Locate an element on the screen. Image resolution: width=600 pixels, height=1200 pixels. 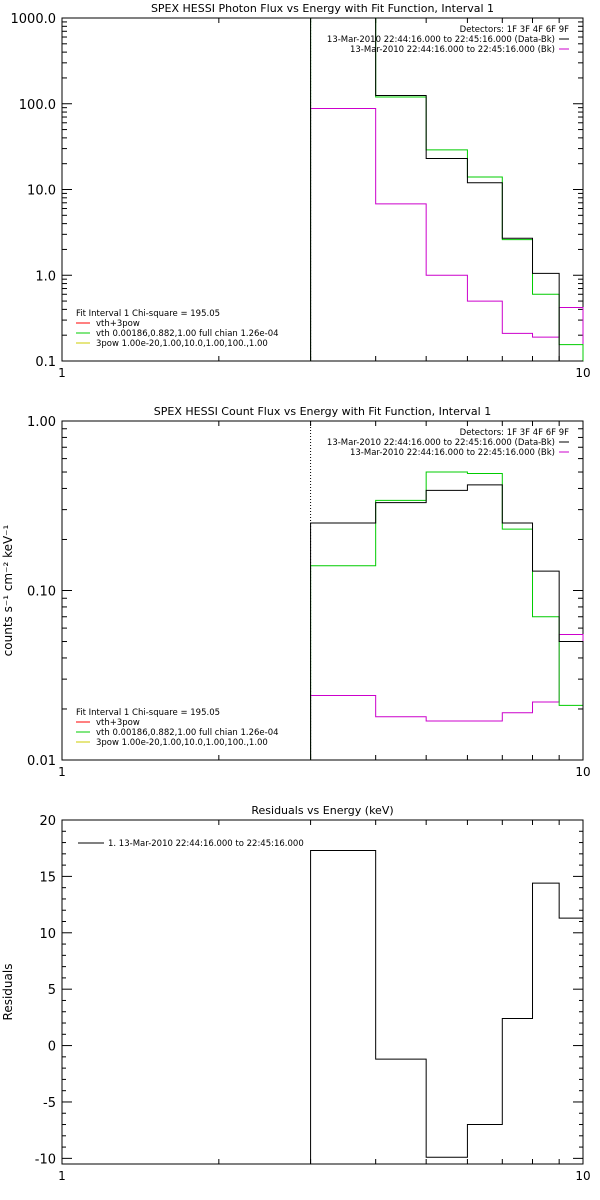
y-tick-label: 5 is located at coordinates (52, 990).